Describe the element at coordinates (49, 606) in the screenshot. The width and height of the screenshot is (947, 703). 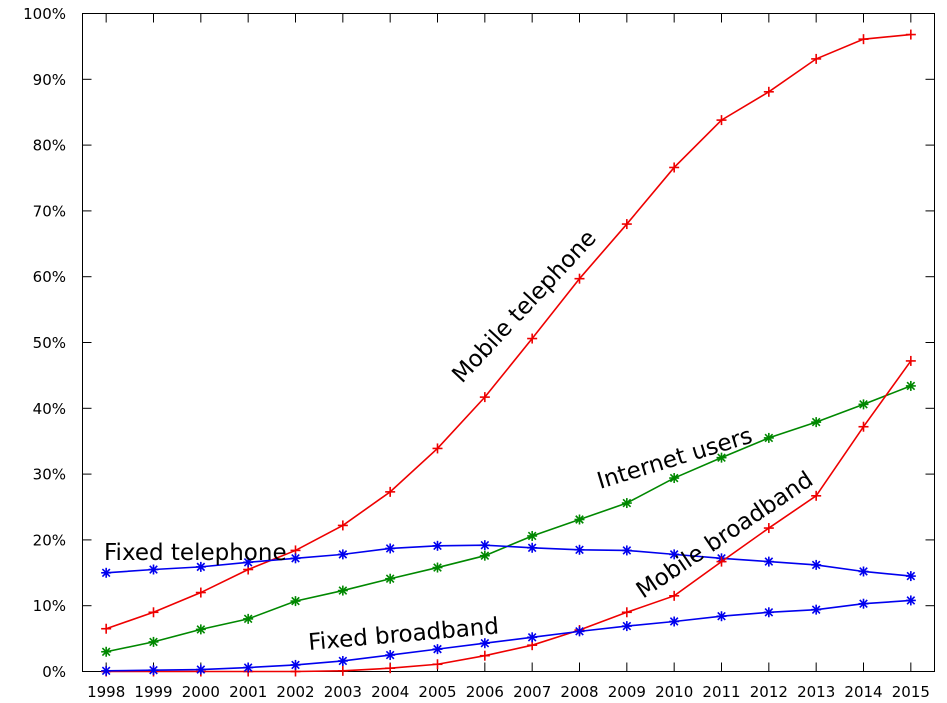
I see `y-tick-label: 10%` at that location.